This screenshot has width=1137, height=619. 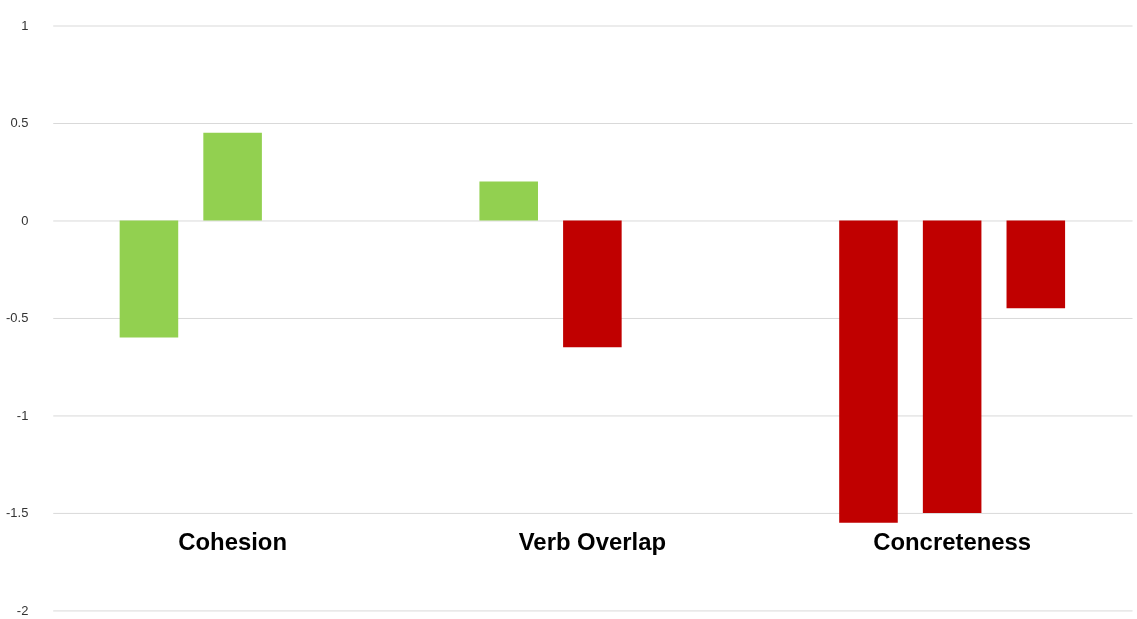 I want to click on y-tick-label: 0, so click(x=25, y=220).